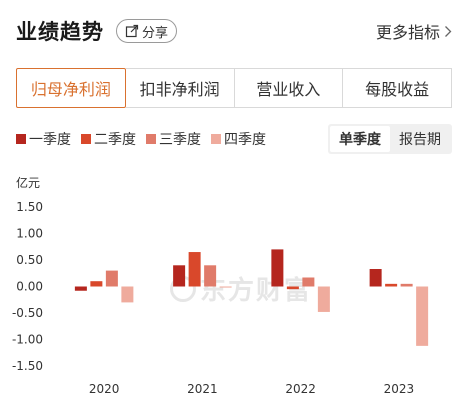 This screenshot has width=462, height=411. Describe the element at coordinates (292, 288) in the screenshot. I see `bar-2022-q2` at that location.